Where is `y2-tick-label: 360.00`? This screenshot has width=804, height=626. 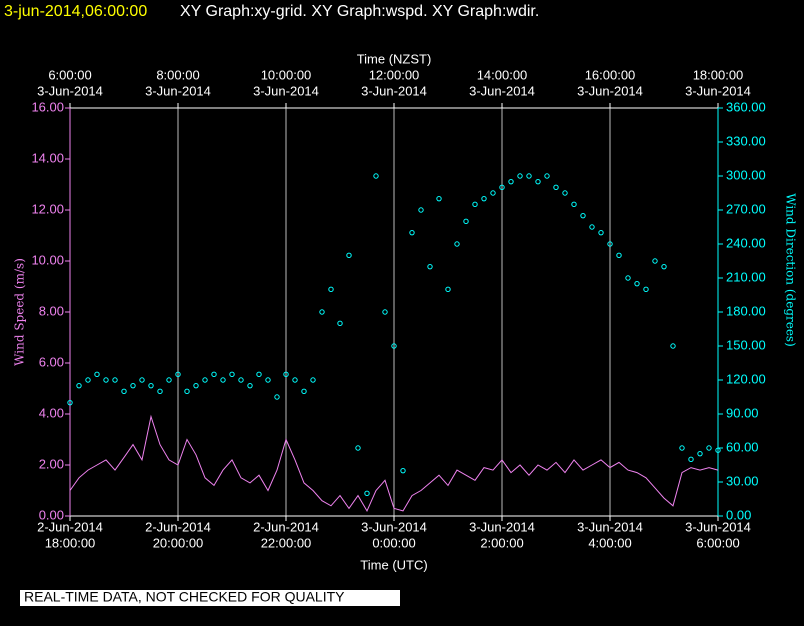
y2-tick-label: 360.00 is located at coordinates (746, 106).